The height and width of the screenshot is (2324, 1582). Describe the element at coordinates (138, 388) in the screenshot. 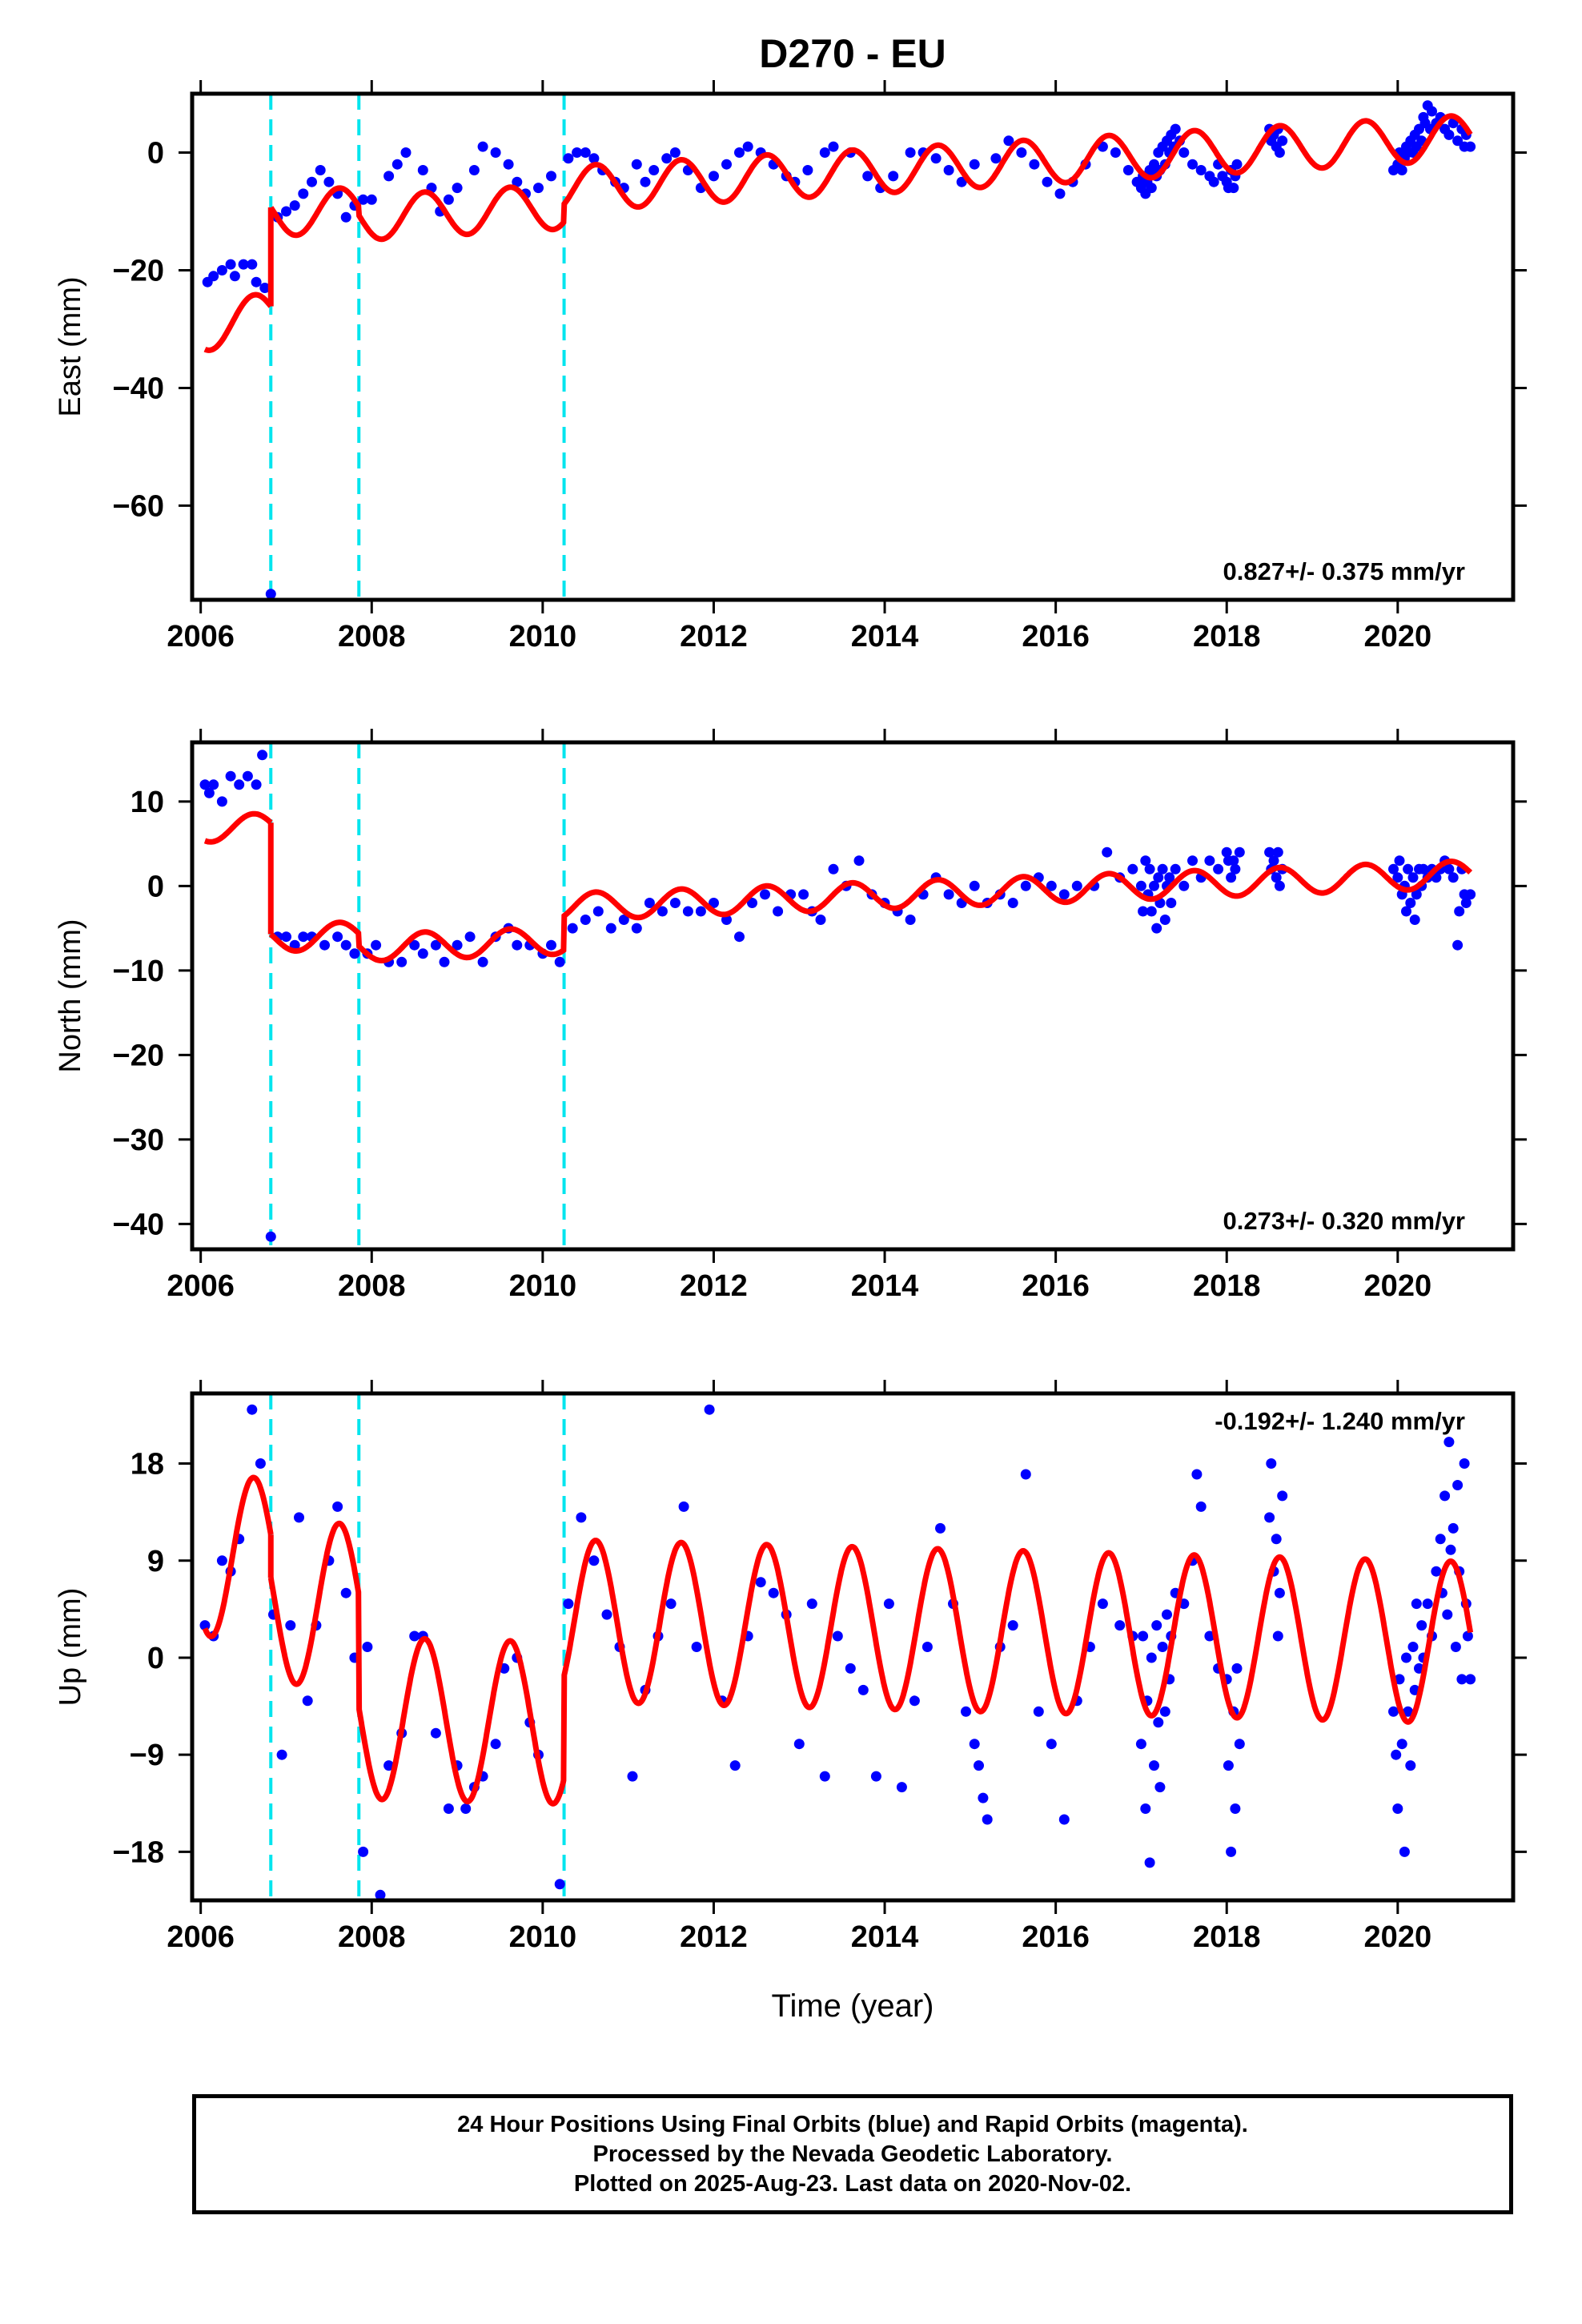

I see `y-tick-label: −40` at that location.